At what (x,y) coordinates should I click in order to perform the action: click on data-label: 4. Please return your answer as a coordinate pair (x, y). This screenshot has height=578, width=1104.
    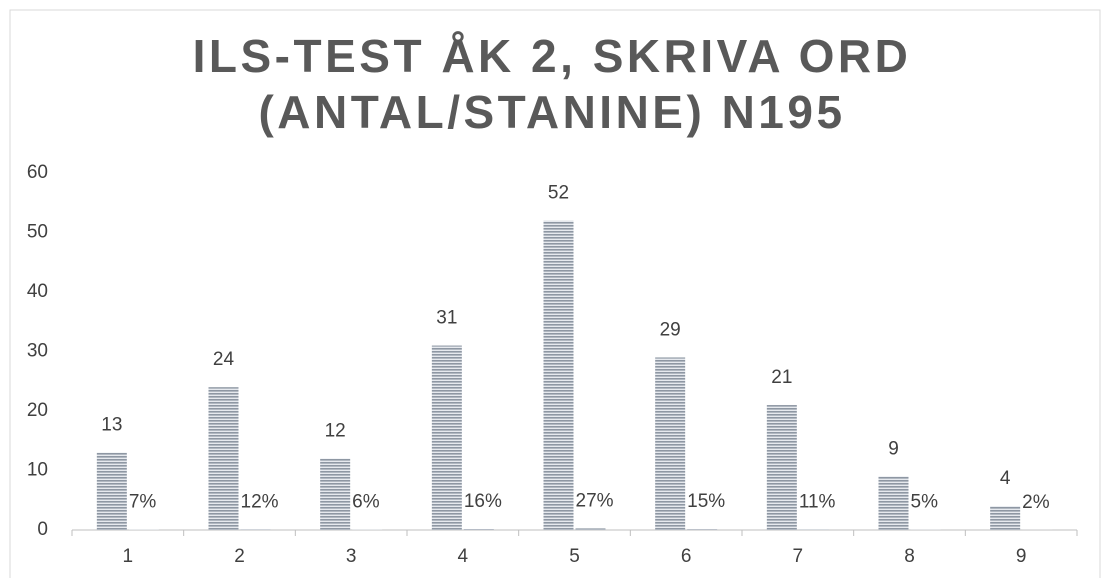
    Looking at the image, I should click on (1005, 478).